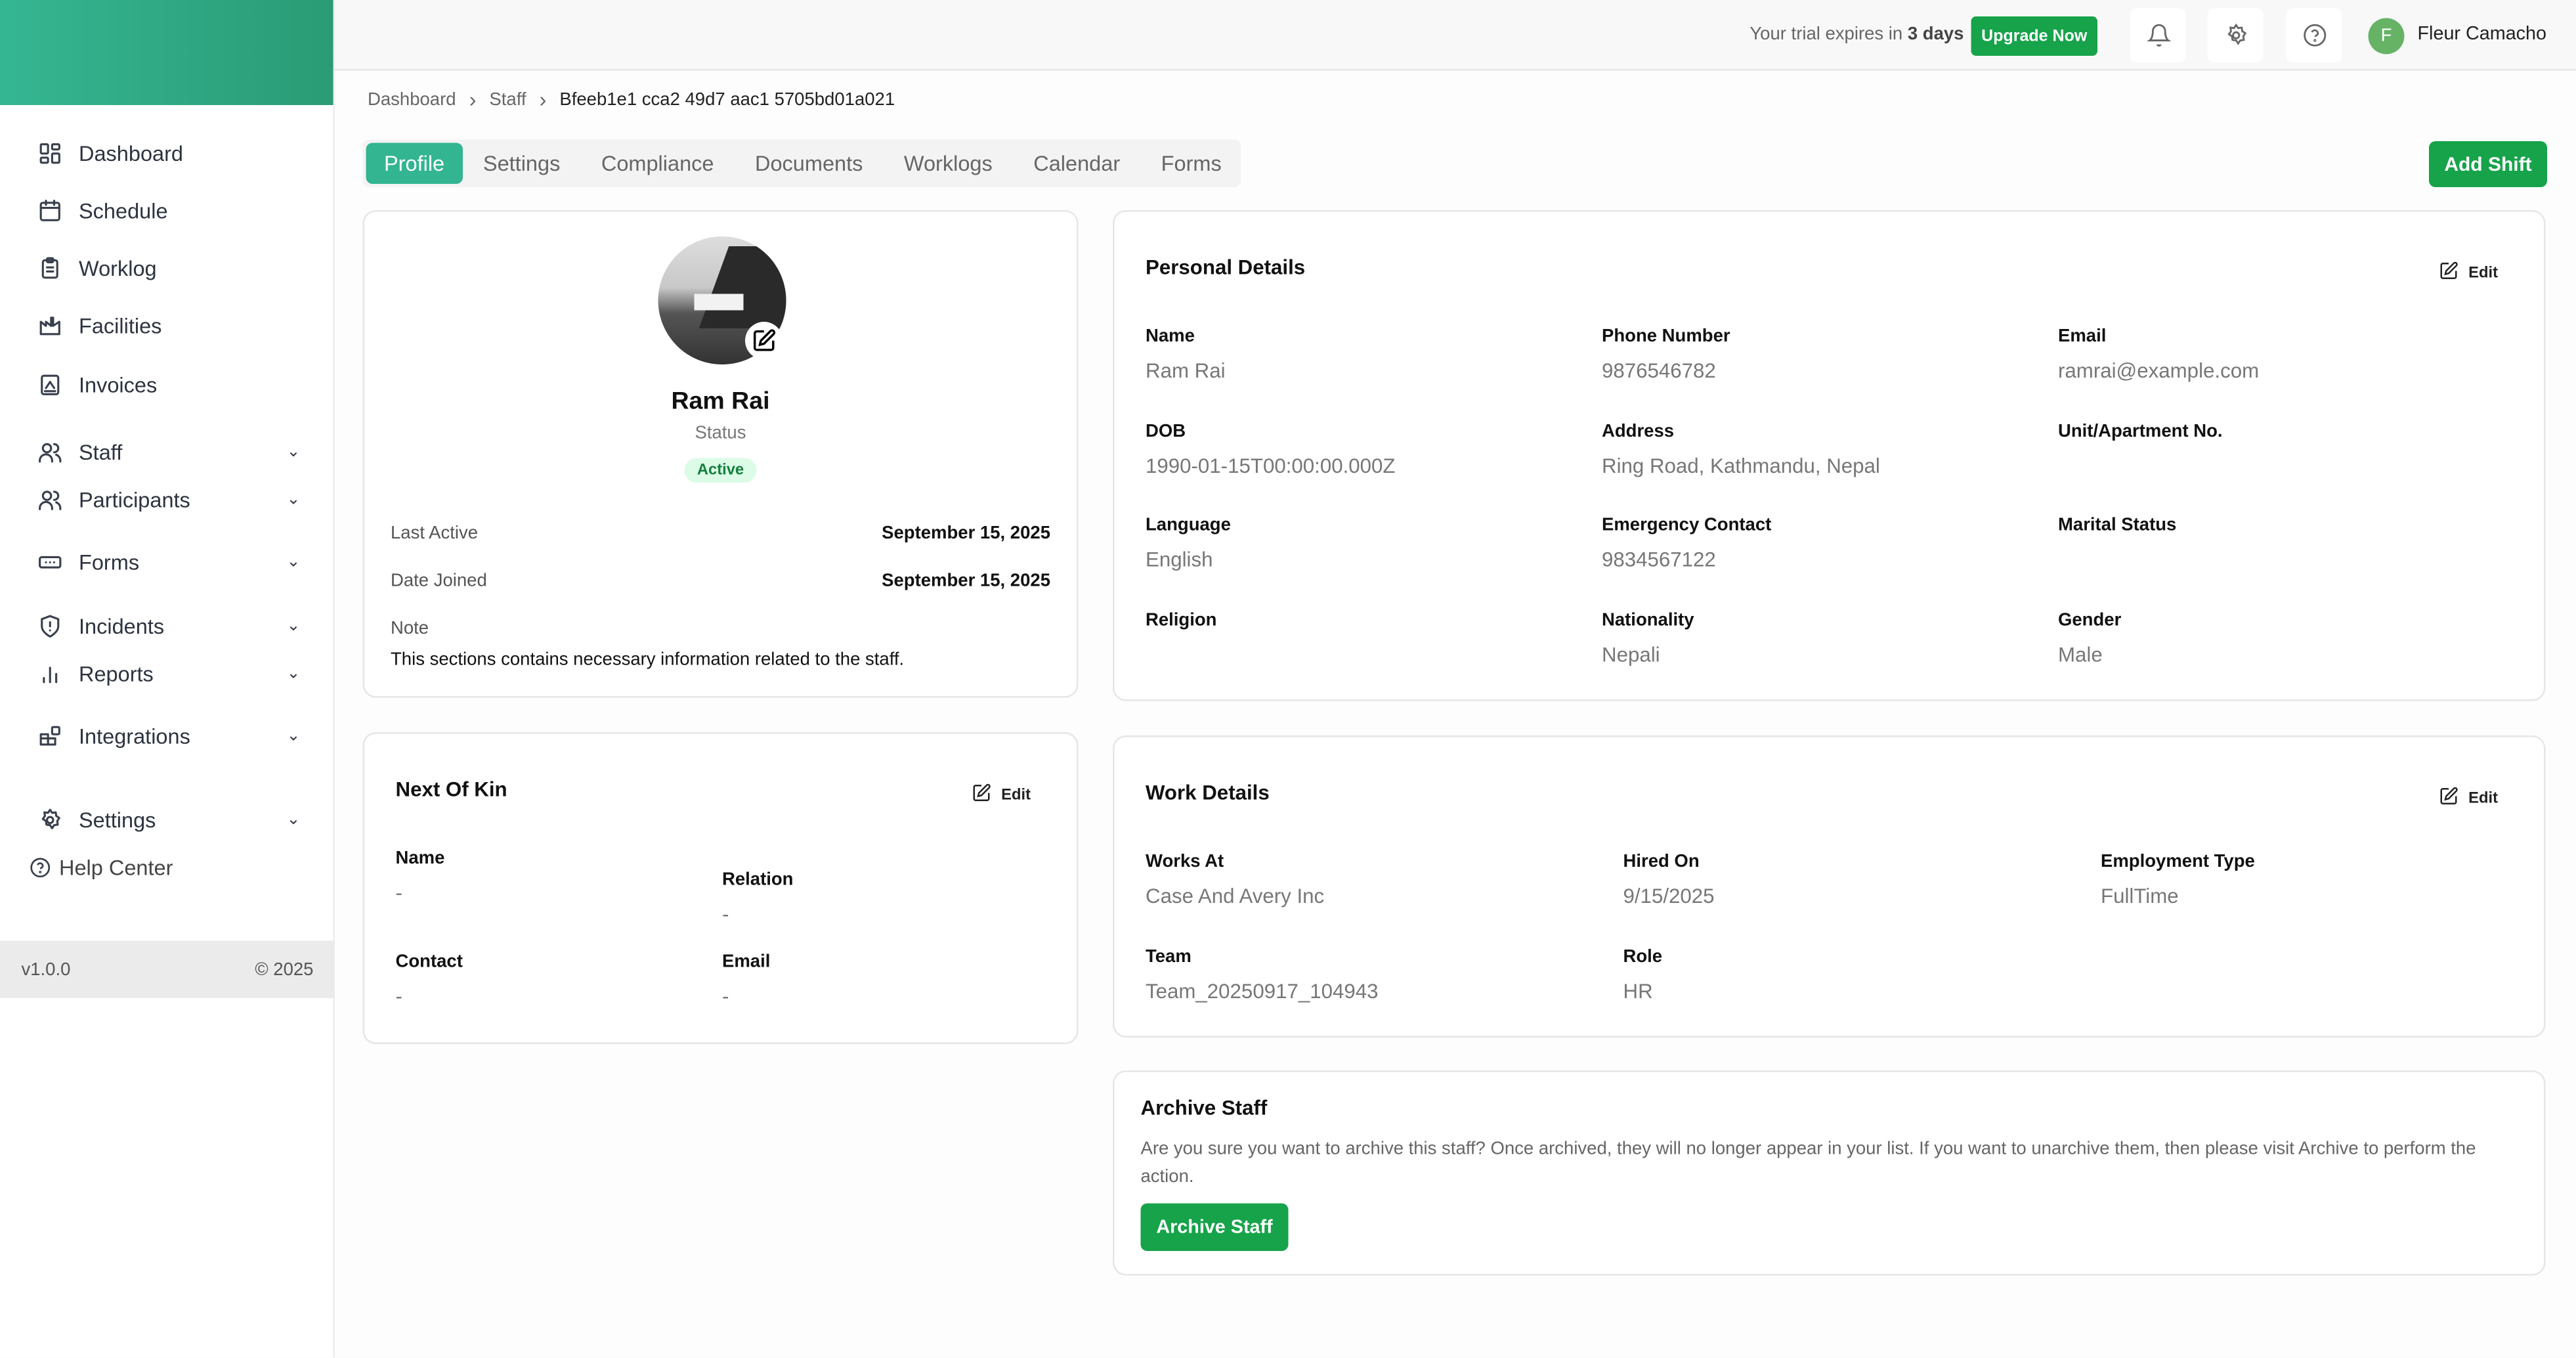 The image size is (2576, 1358). Describe the element at coordinates (166, 451) in the screenshot. I see `sidebar-item-staff: Staff ⌄` at that location.